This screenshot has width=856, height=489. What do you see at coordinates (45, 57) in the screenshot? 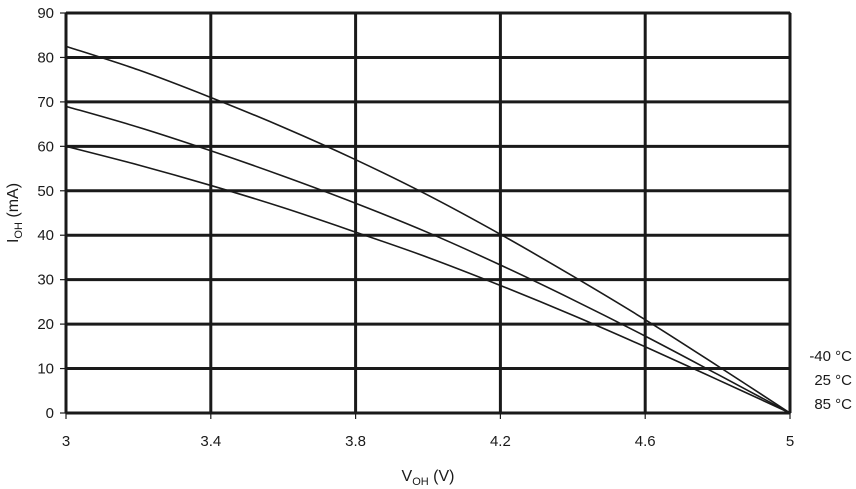
I see `y-tick-label-8: 80` at bounding box center [45, 57].